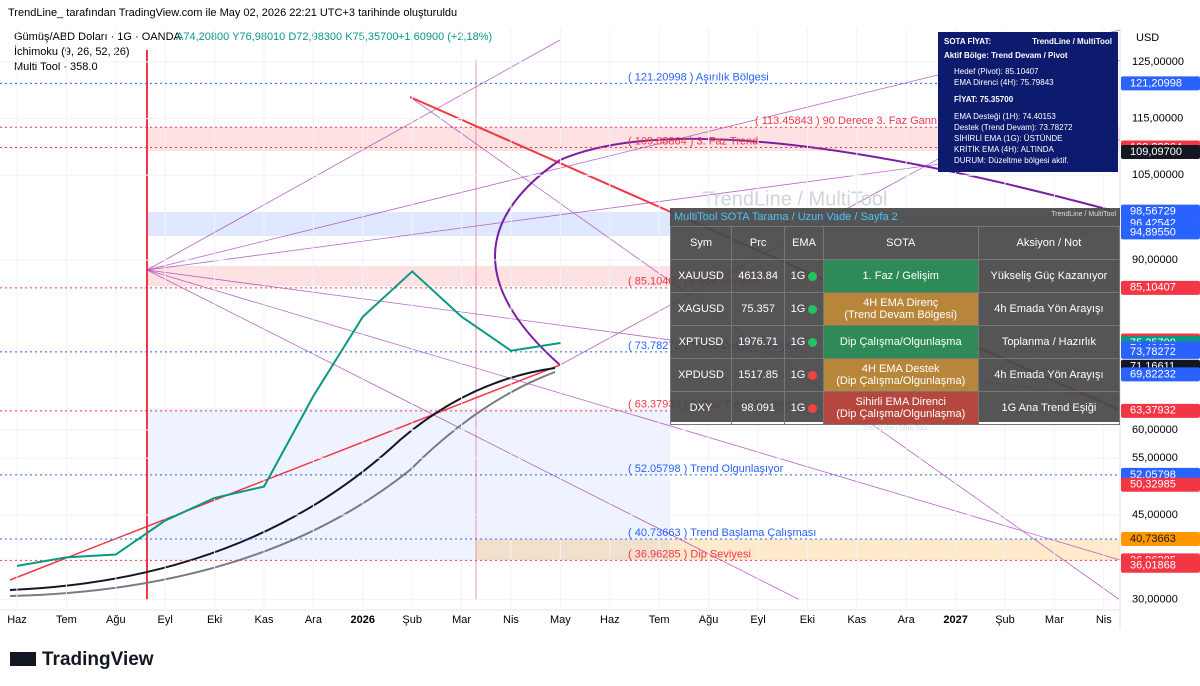 The width and height of the screenshot is (1200, 686). What do you see at coordinates (1156, 152) in the screenshot?
I see `price-tag-label: 109,09700` at bounding box center [1156, 152].